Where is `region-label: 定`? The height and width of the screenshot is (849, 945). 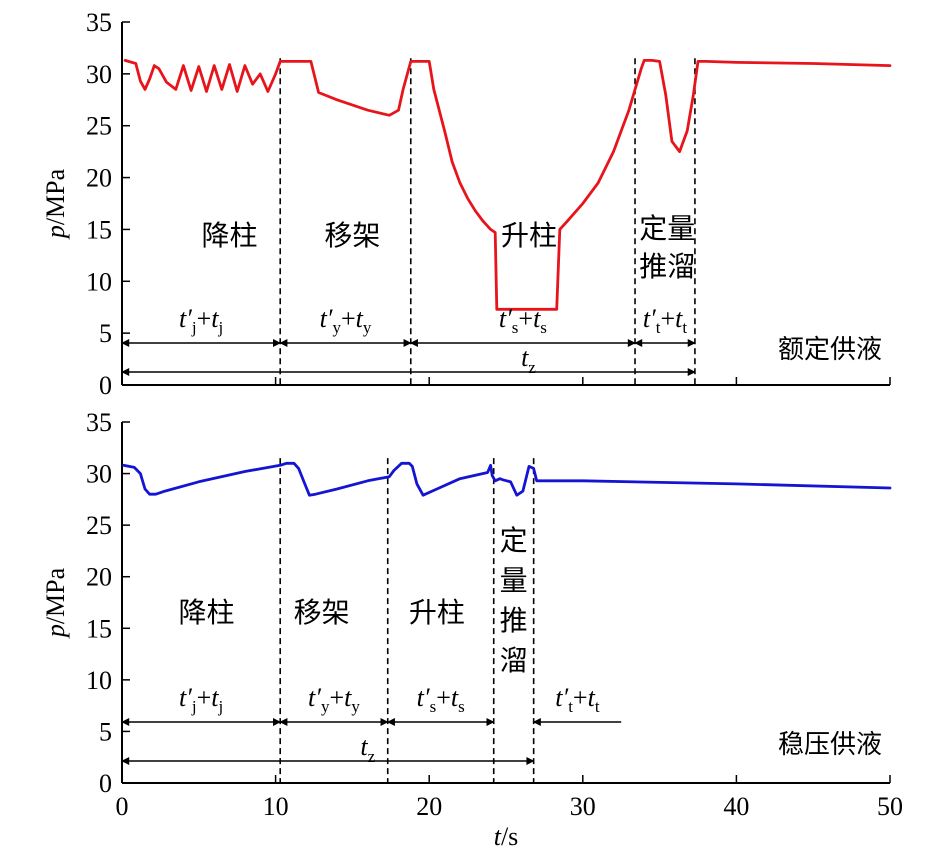 region-label: 定 is located at coordinates (514, 540).